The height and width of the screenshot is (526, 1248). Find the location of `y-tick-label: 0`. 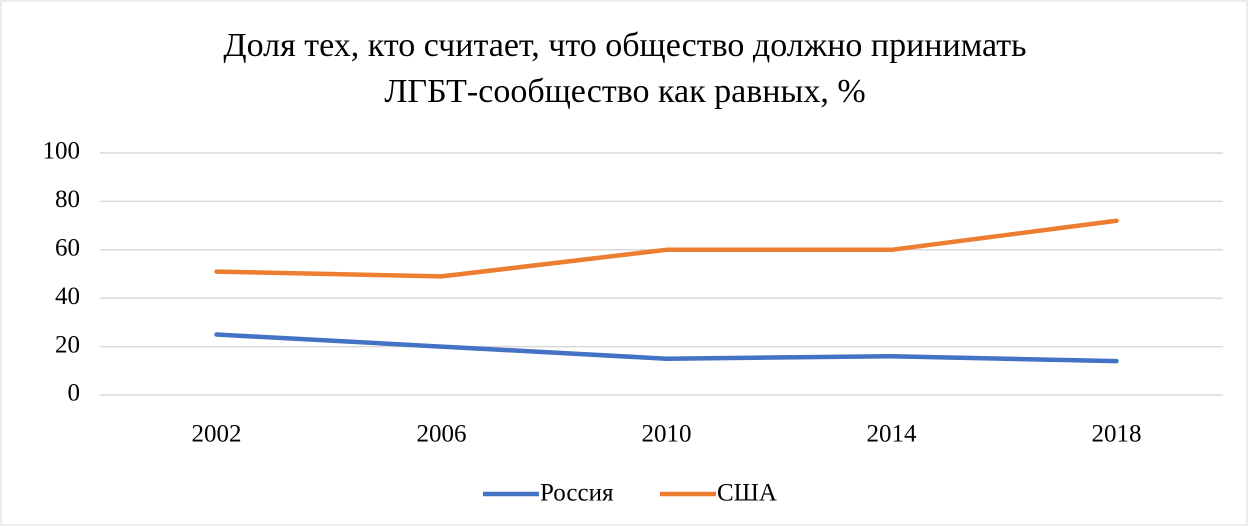

y-tick-label: 0 is located at coordinates (74, 393).